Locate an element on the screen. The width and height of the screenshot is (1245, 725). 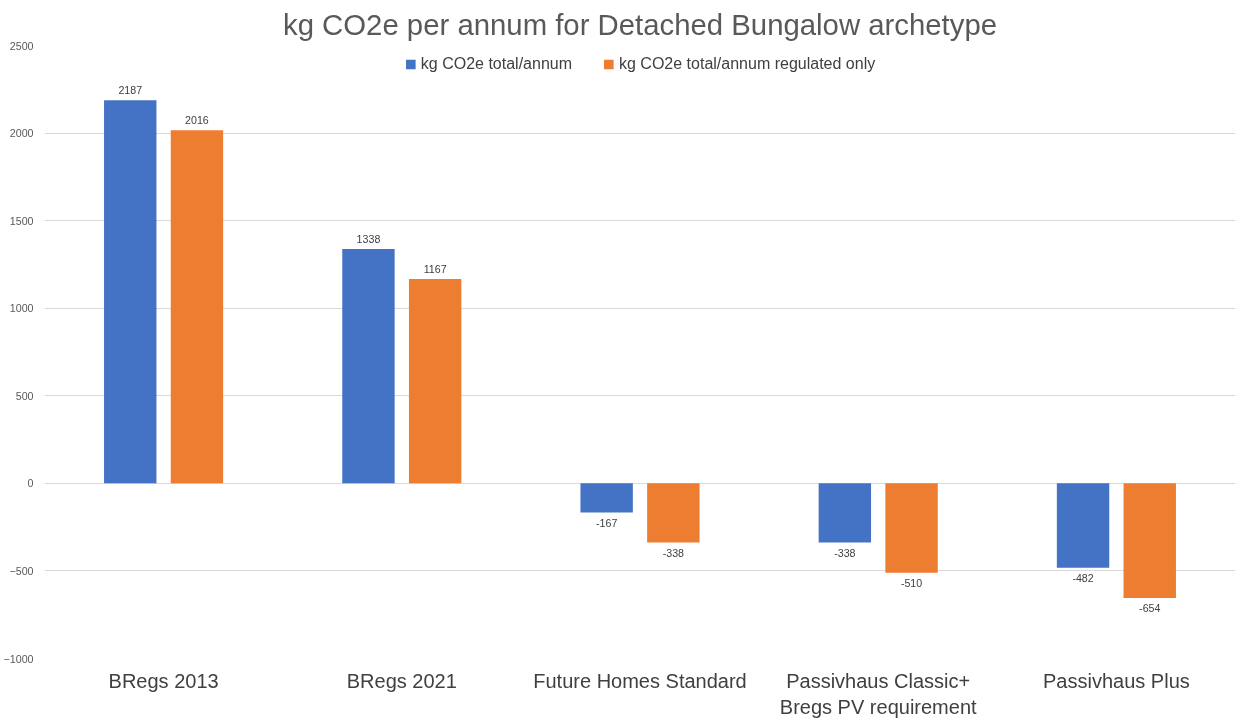
x-tick-label: Future Homes Standard is located at coordinates (640, 680).